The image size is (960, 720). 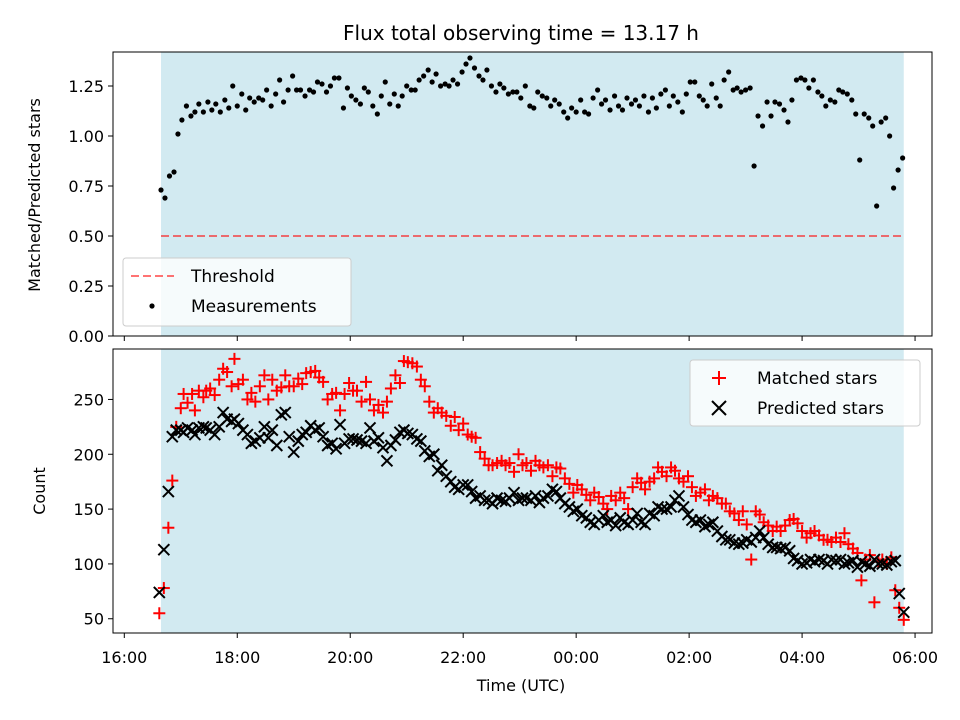 What do you see at coordinates (86, 336) in the screenshot?
I see `y-tick-label: 0.00` at bounding box center [86, 336].